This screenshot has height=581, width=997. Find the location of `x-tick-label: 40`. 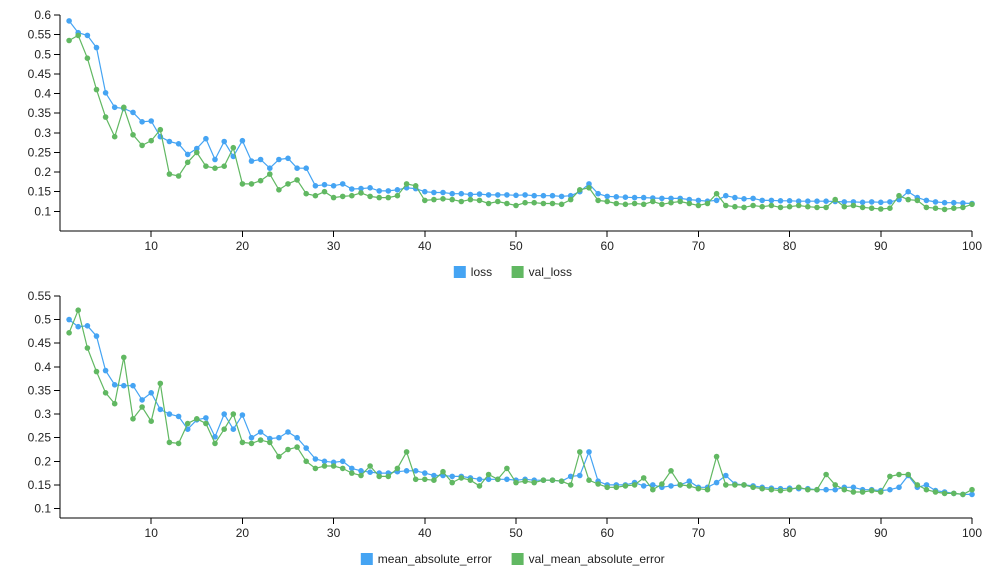

x-tick-label: 40 is located at coordinates (425, 246).